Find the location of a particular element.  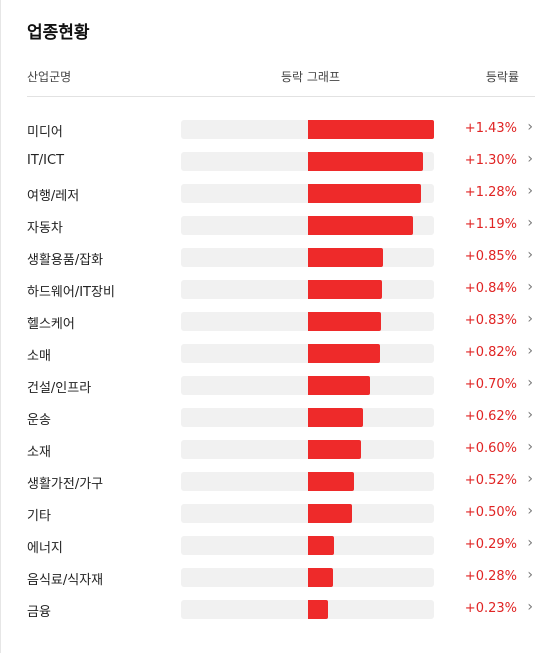

sector-row: 생활가전/가구 +0.52% › is located at coordinates (282, 482).